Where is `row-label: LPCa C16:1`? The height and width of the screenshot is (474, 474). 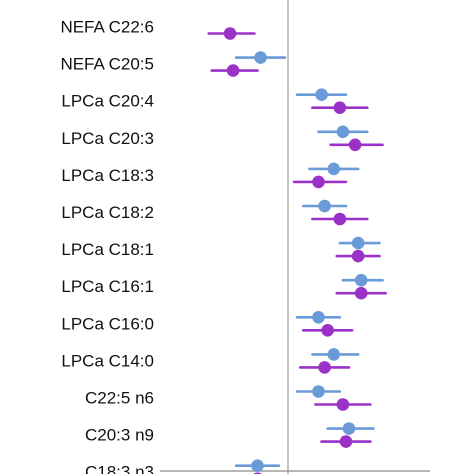
row-label: LPCa C16:1 is located at coordinates (107, 286).